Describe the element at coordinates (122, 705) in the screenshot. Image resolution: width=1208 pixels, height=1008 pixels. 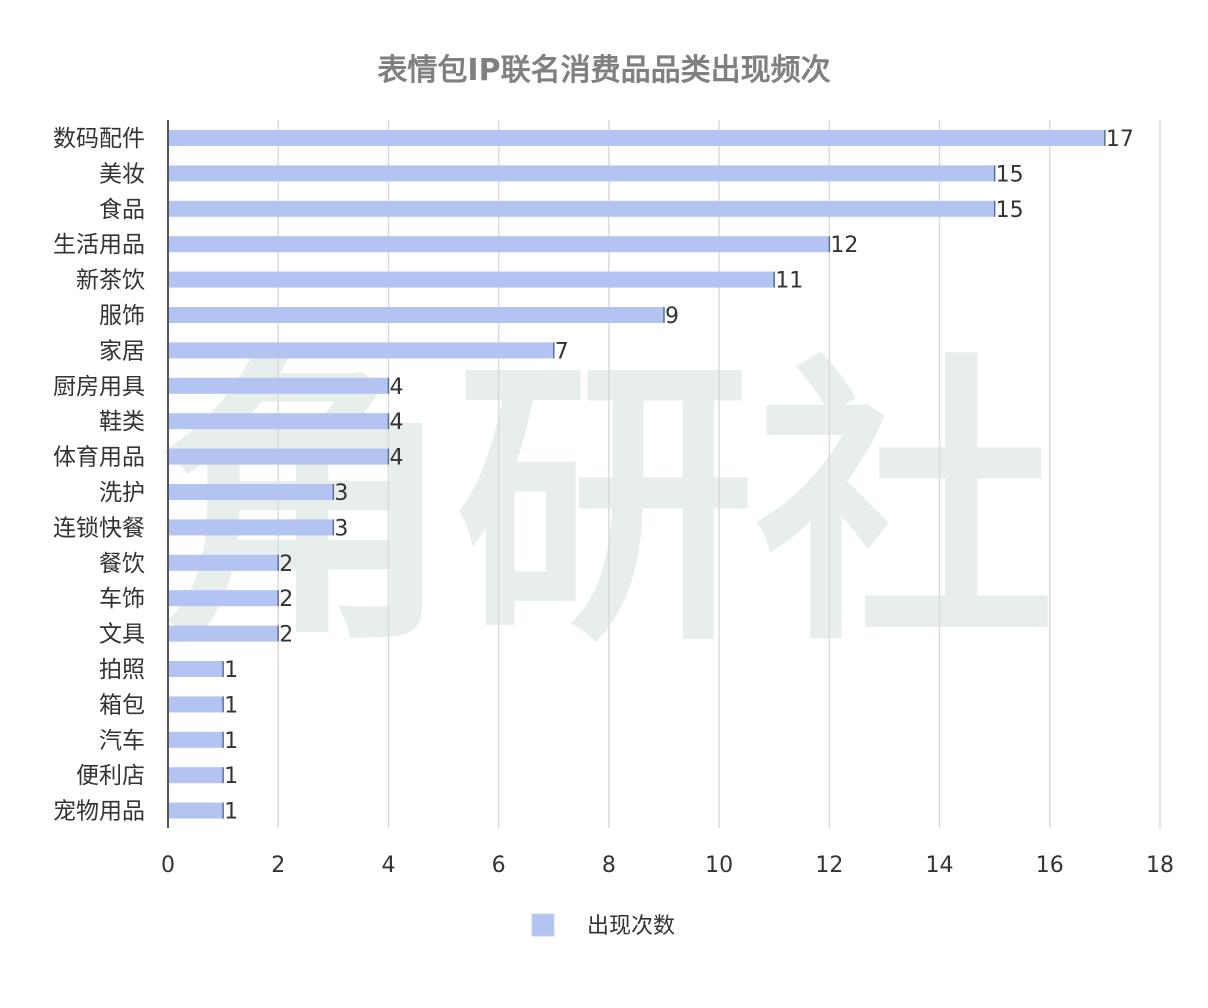
I see `category-label: 箱包` at that location.